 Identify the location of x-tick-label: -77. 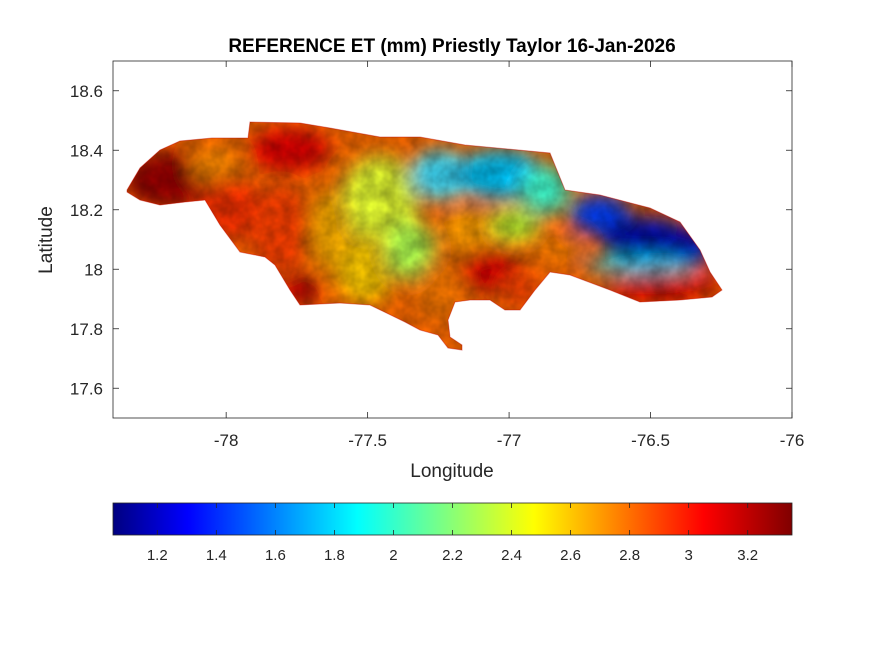
(509, 440).